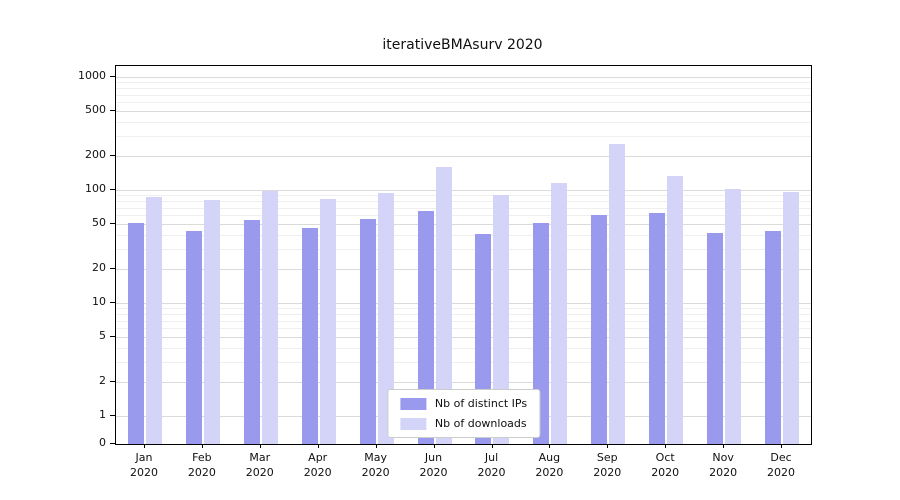 This screenshot has width=900, height=500. What do you see at coordinates (92, 75) in the screenshot?
I see `y-tick-label: 1000` at bounding box center [92, 75].